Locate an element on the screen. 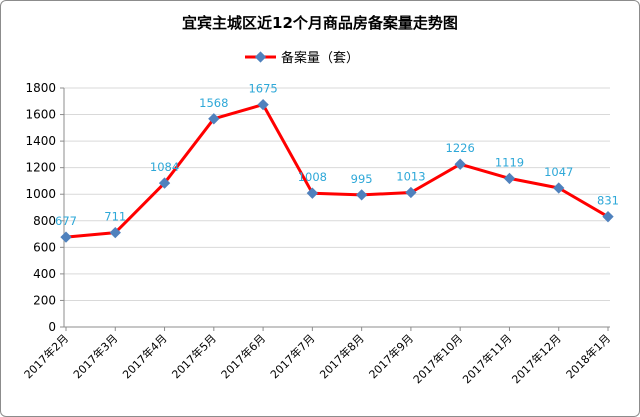  data-label: 711 is located at coordinates (115, 217).